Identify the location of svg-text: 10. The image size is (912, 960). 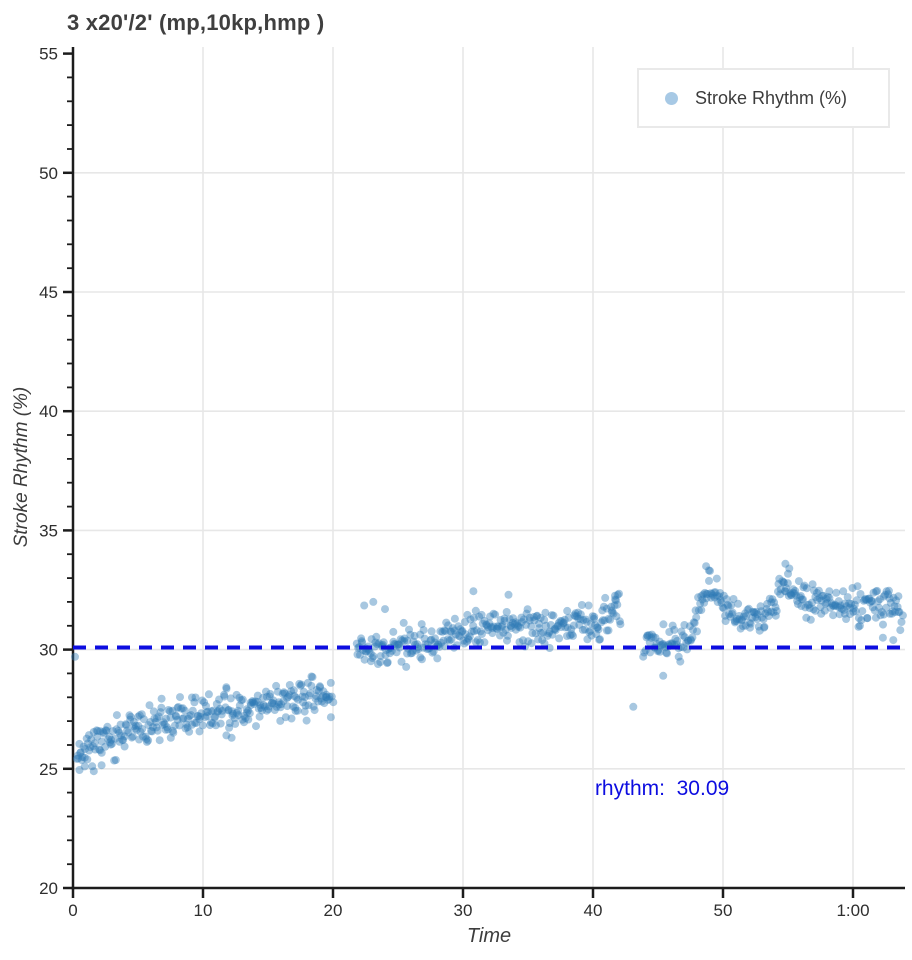
(203, 910).